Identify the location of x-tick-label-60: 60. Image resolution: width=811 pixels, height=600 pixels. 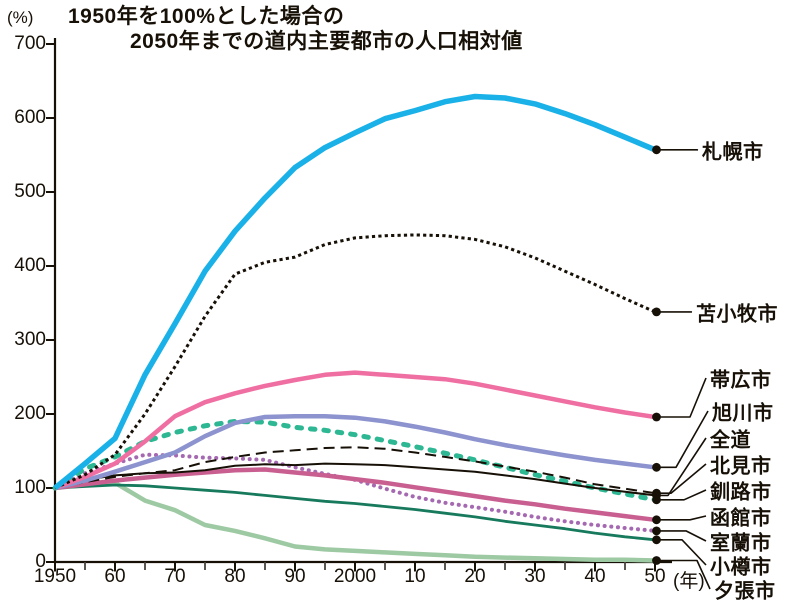
(115, 576).